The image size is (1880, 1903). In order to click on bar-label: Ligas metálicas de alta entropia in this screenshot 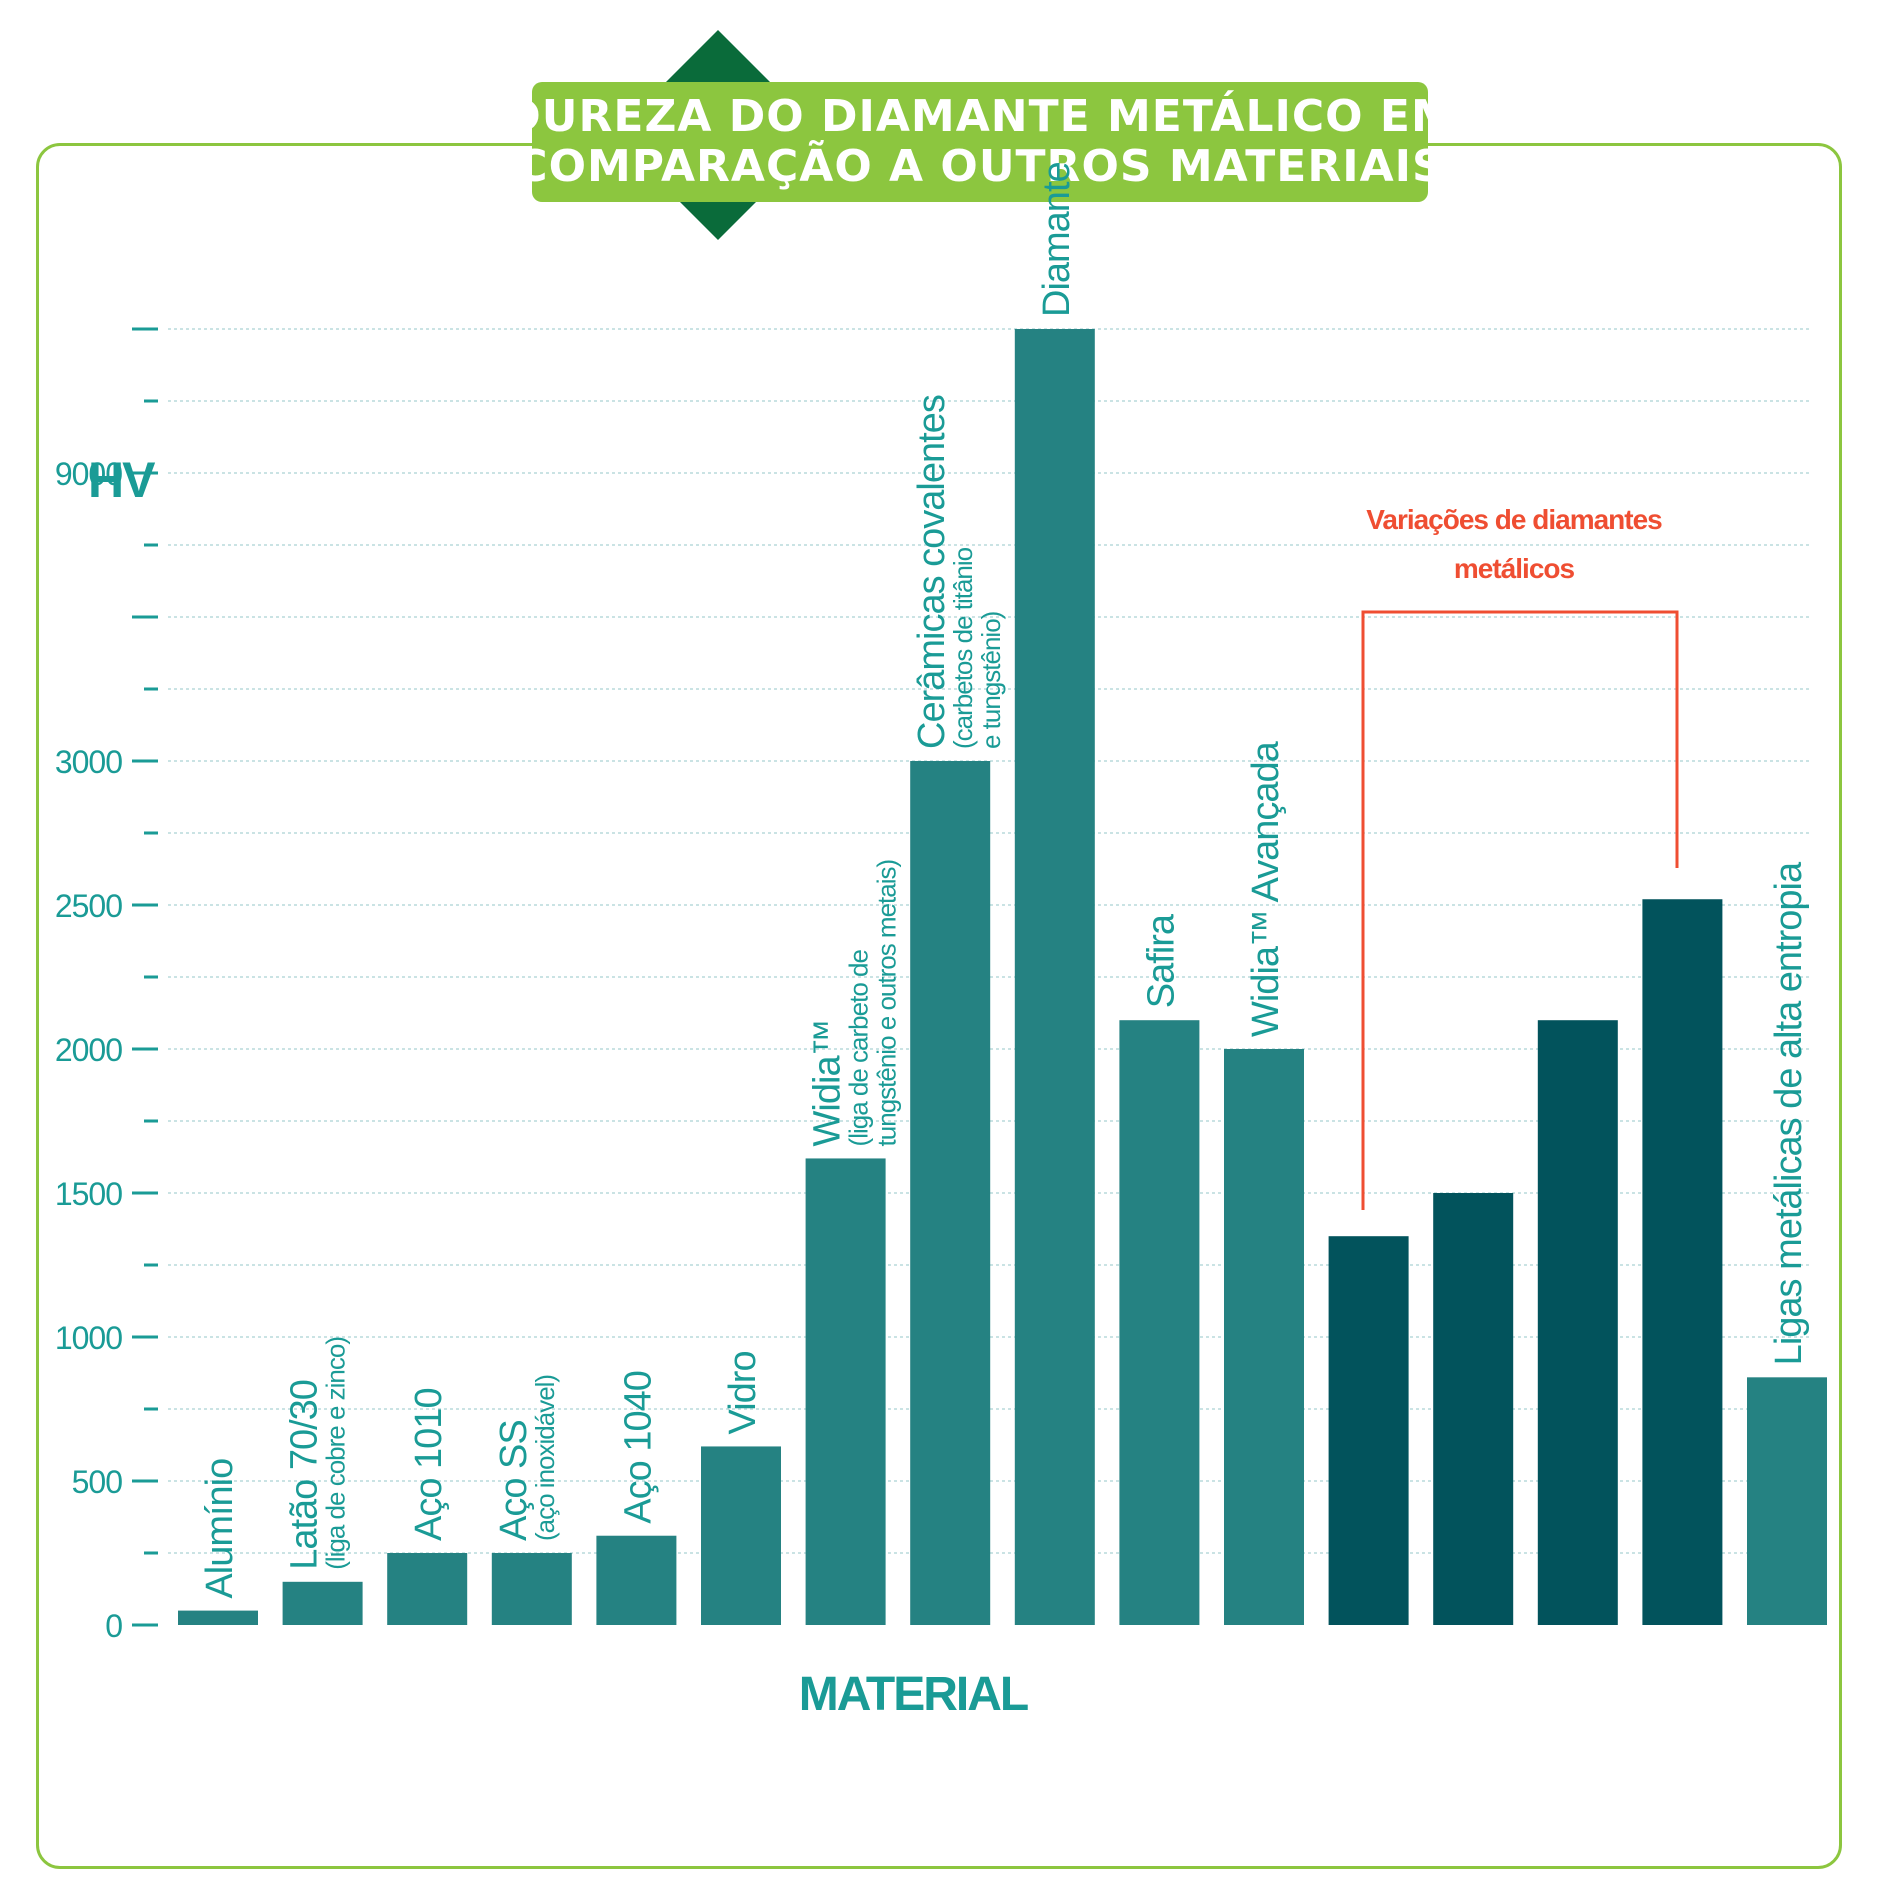, I will do `click(1789, 1113)`.